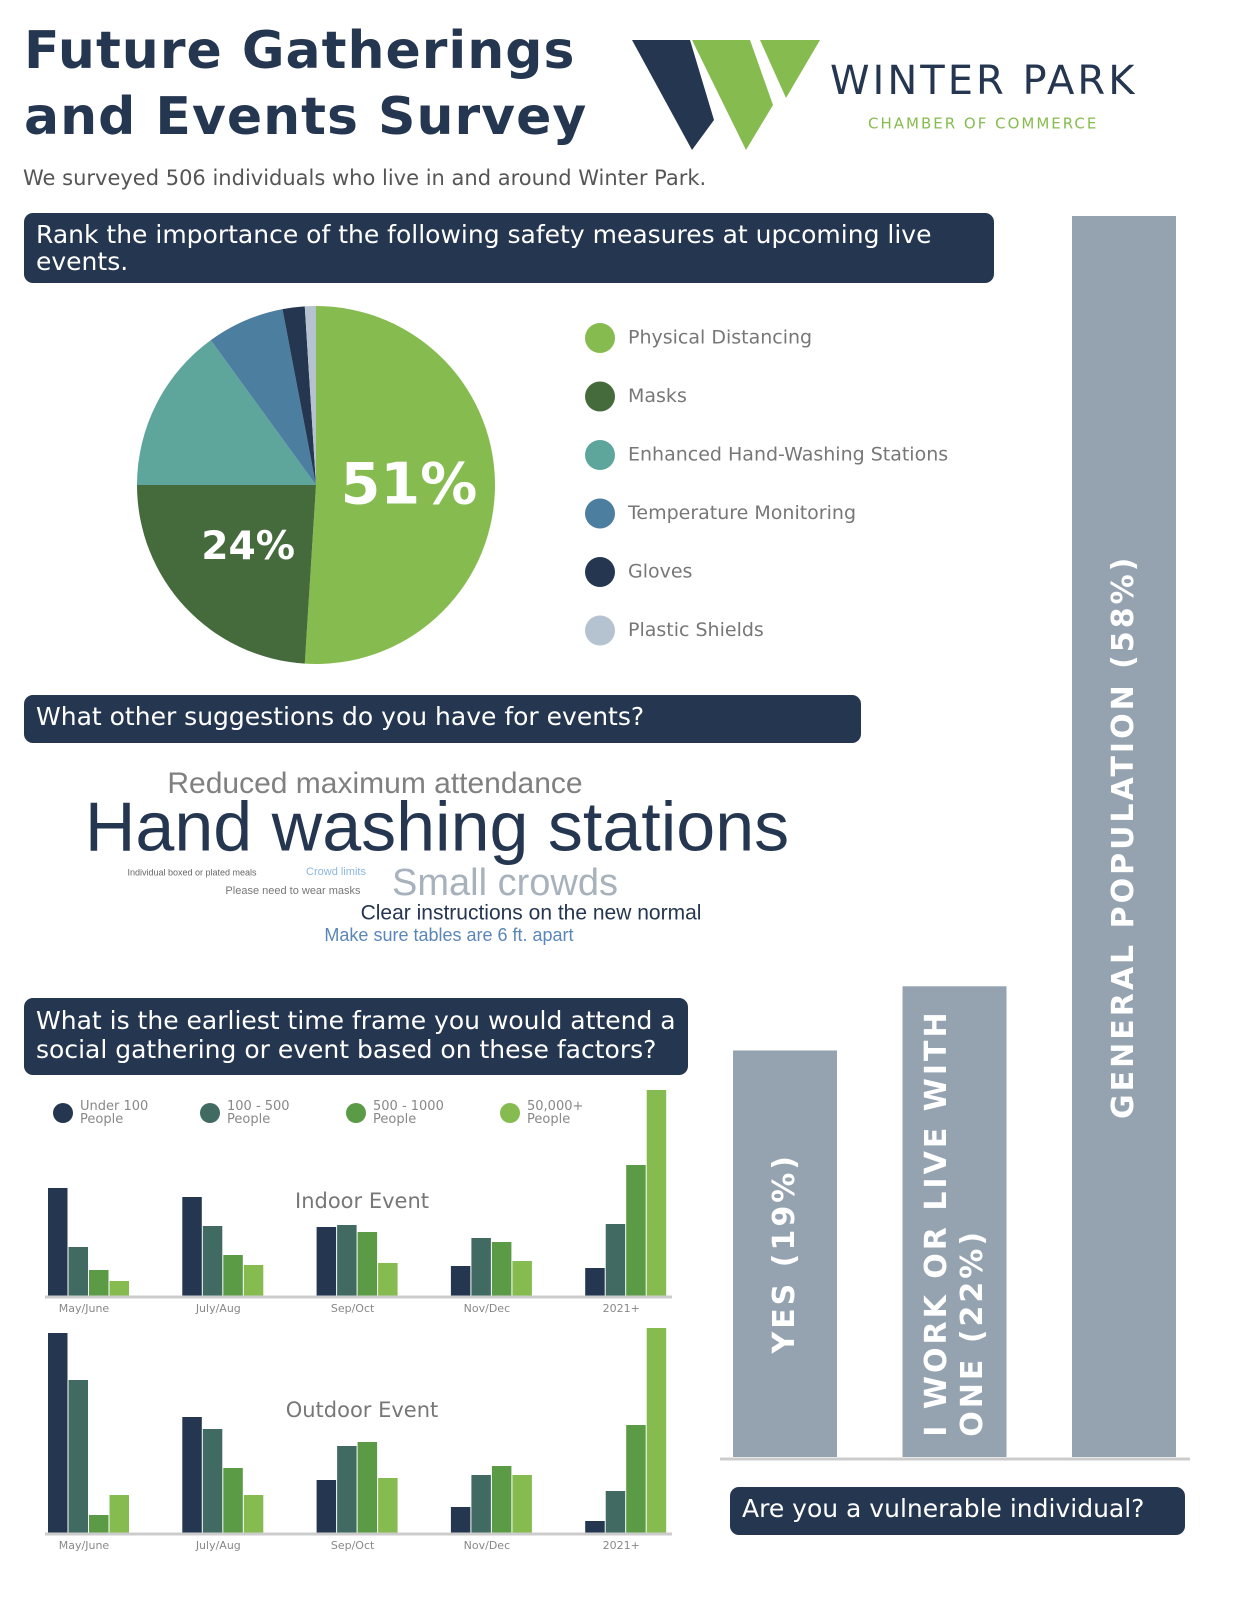 This screenshot has width=1237, height=1600. I want to click on legend-label: Masks, so click(657, 396).